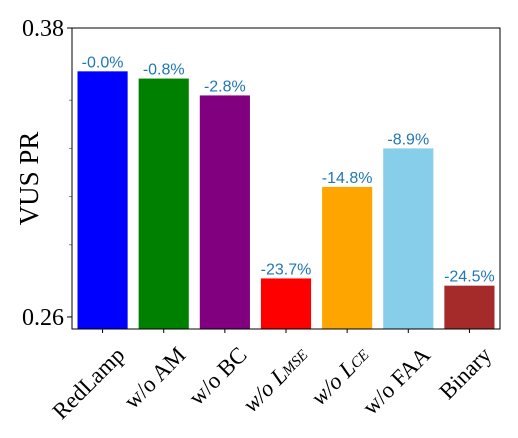  Describe the element at coordinates (47, 173) in the screenshot. I see `y-ticks-group: 0.38 0.26` at that location.